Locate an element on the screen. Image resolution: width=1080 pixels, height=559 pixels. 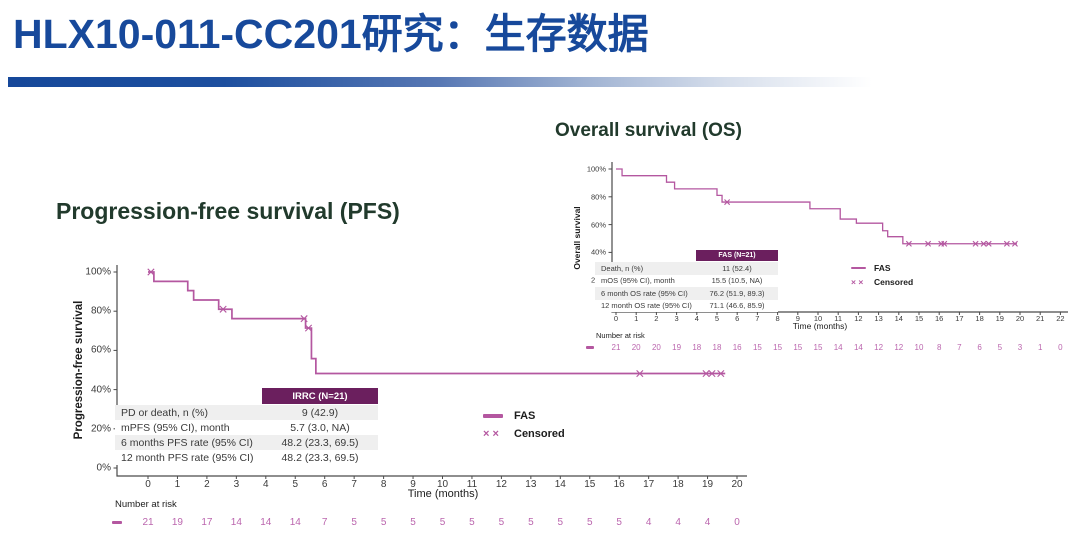
pfs-table-row-label: 6 months PFS rate (95% CI) is located at coordinates (187, 442).